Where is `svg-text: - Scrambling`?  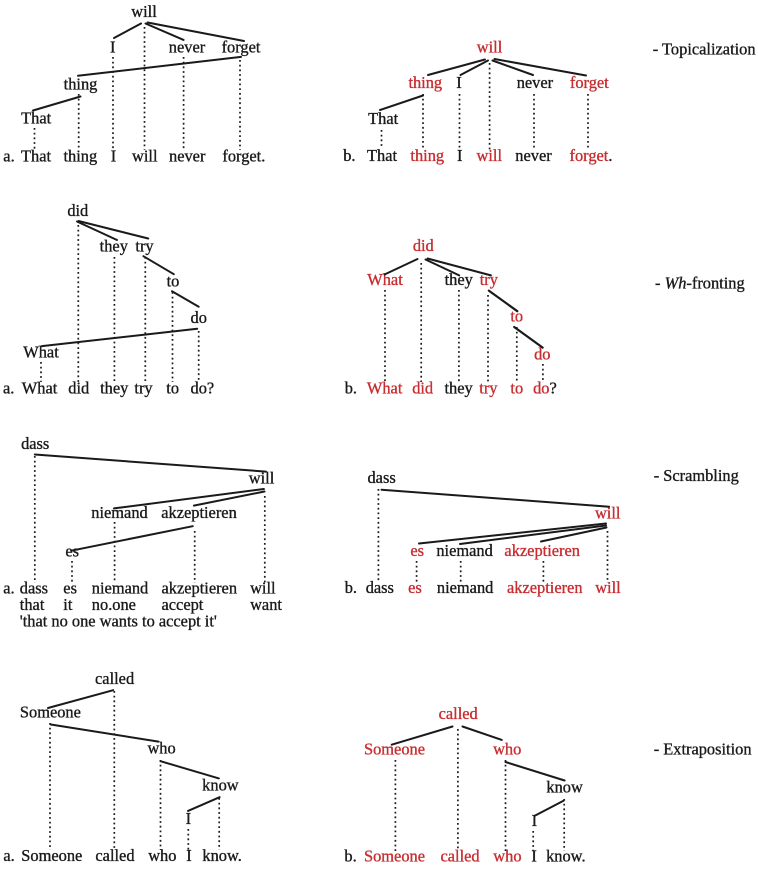
svg-text: - Scrambling is located at coordinates (696, 475).